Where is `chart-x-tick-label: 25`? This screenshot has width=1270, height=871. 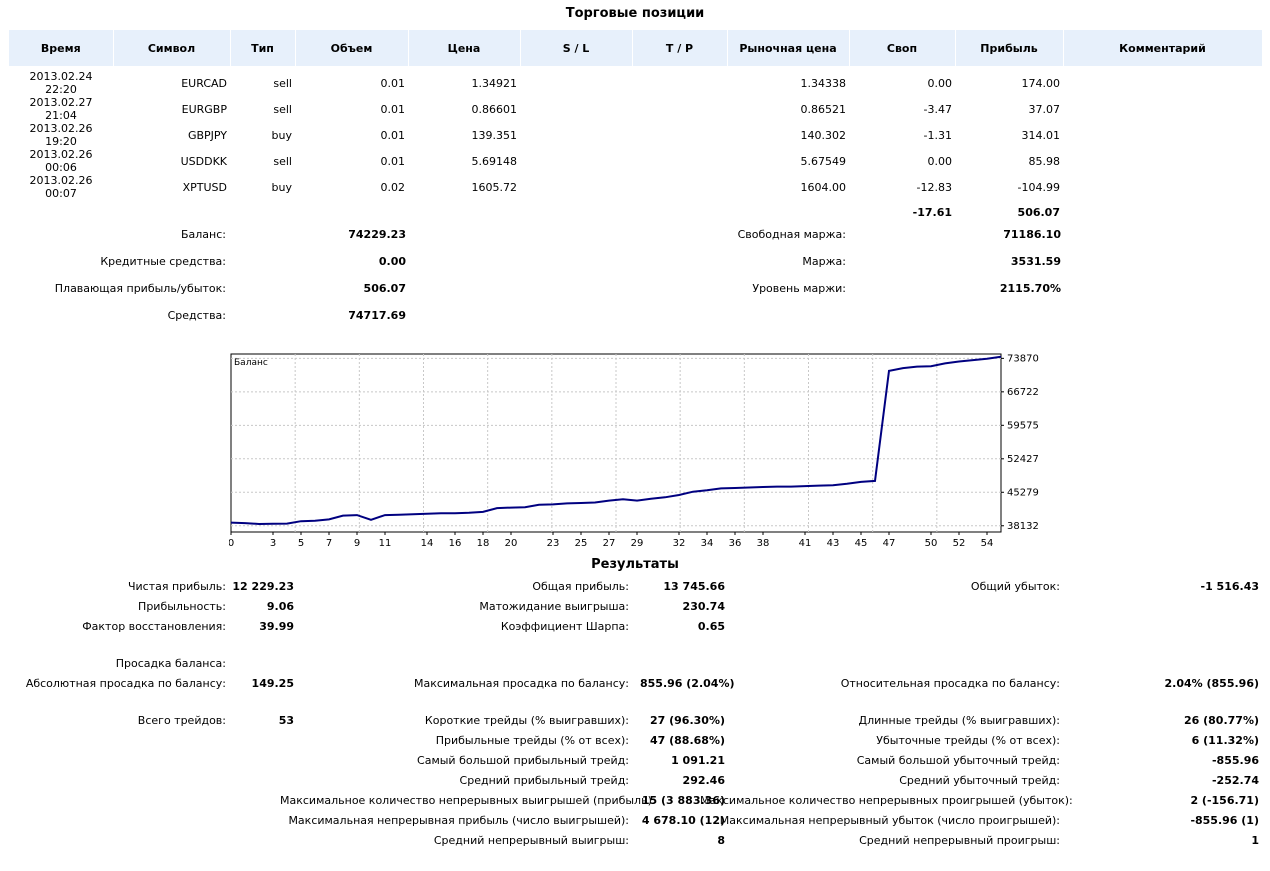
chart-x-tick-label: 25 is located at coordinates (581, 543).